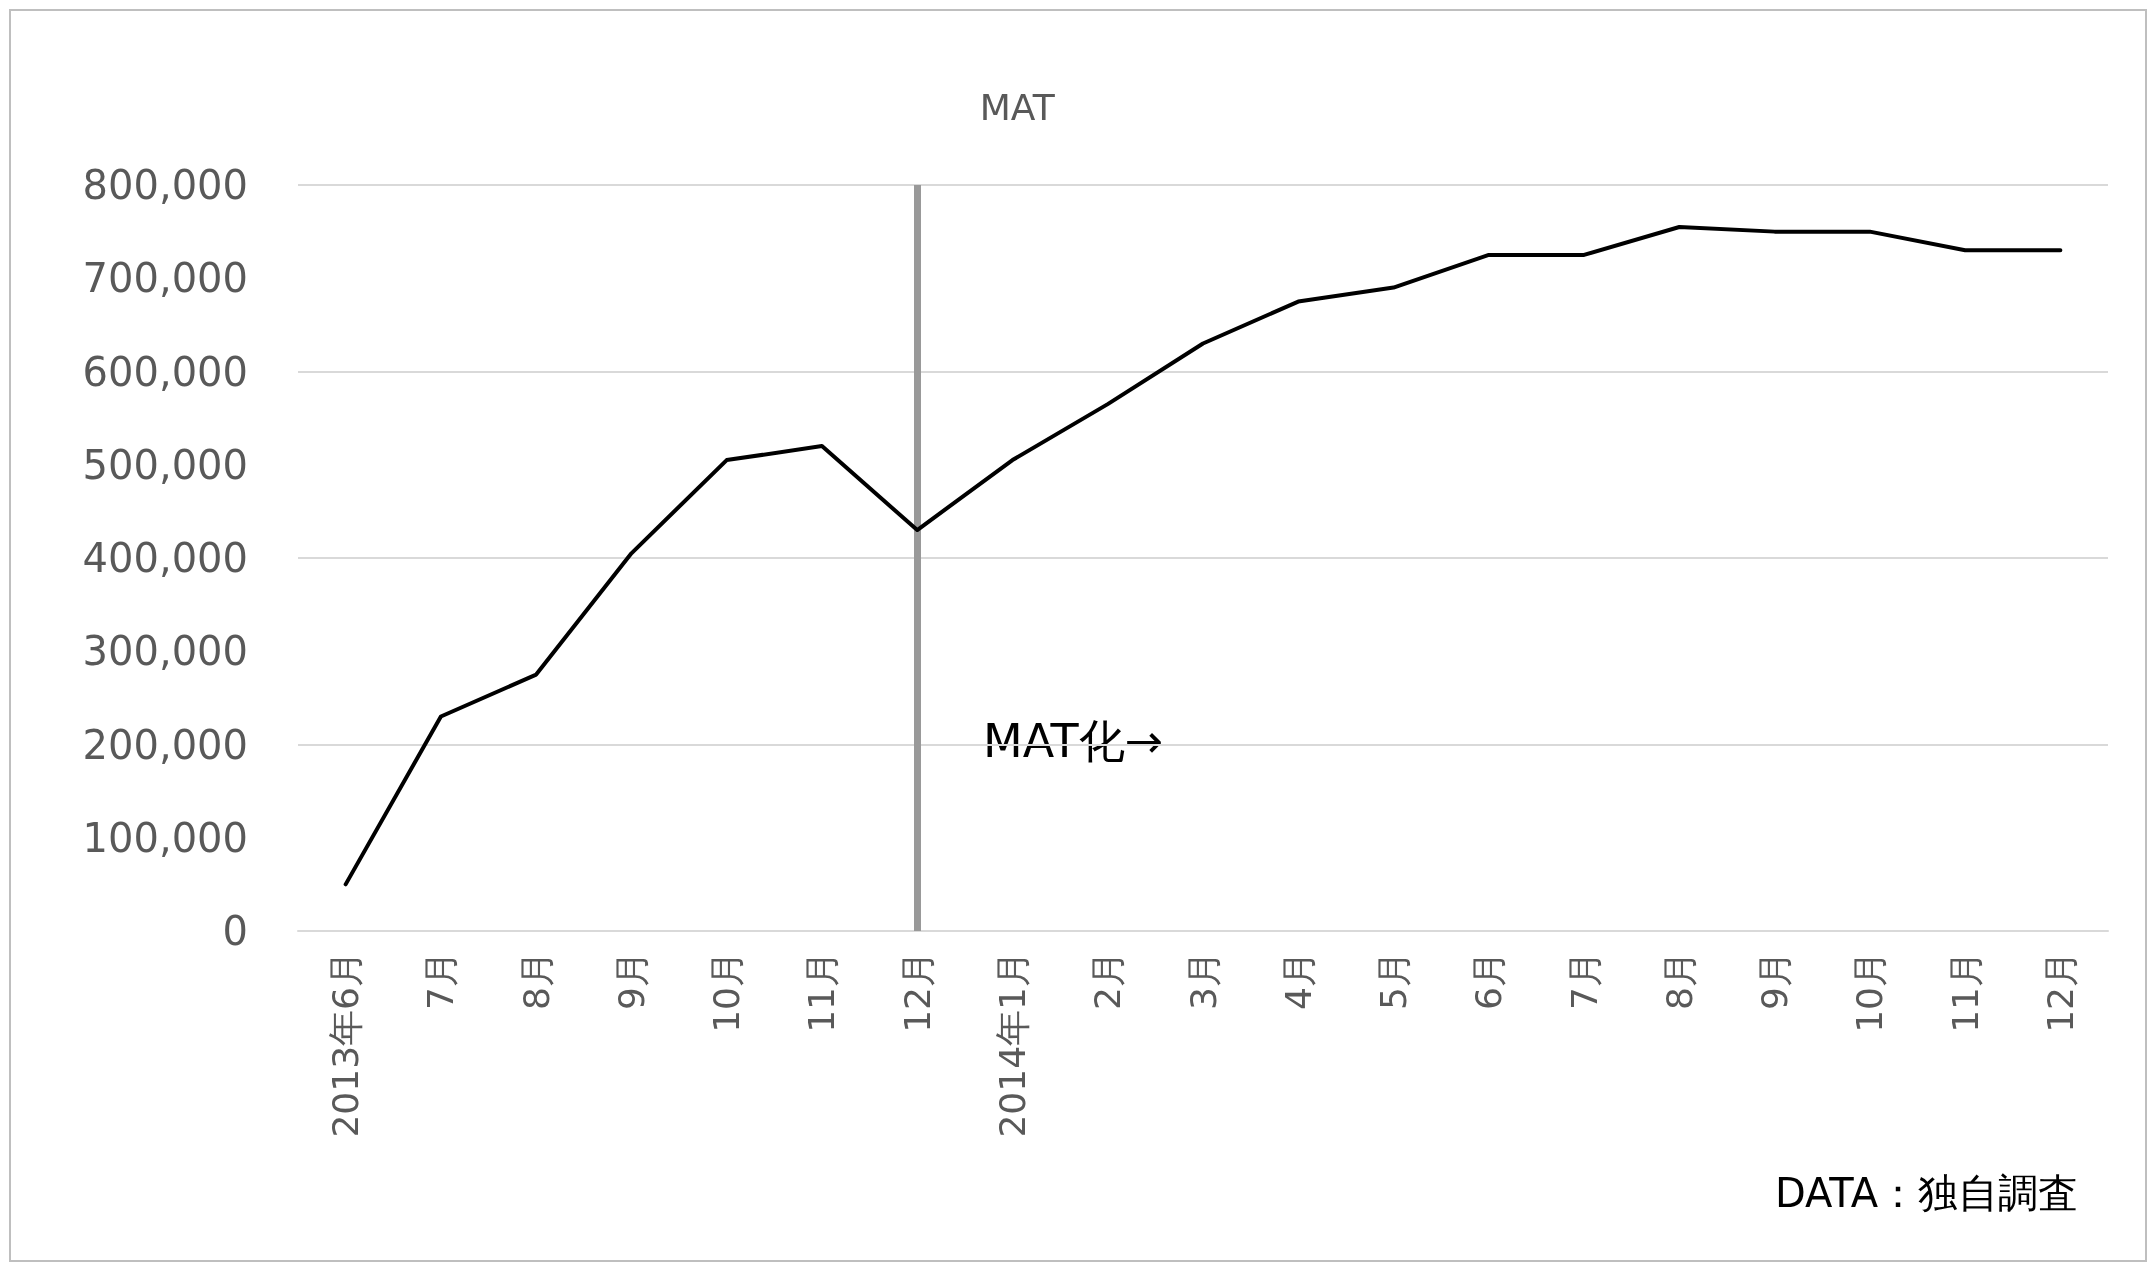 This screenshot has height=1265, width=2150. What do you see at coordinates (1012, 1044) in the screenshot?
I see `x-tick-label: 2014年1月` at bounding box center [1012, 1044].